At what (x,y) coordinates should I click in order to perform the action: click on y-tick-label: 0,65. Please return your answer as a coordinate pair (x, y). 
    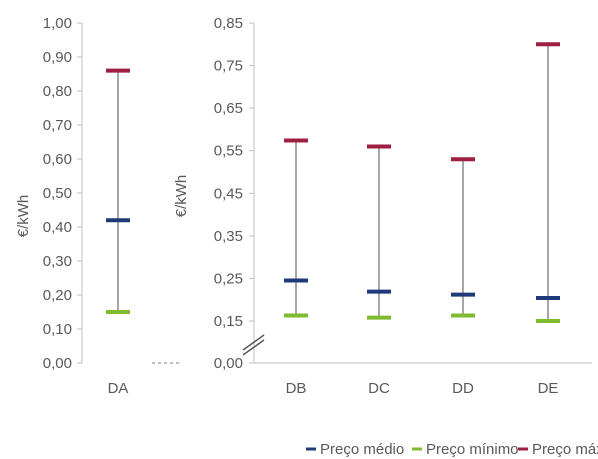
    Looking at the image, I should click on (228, 108).